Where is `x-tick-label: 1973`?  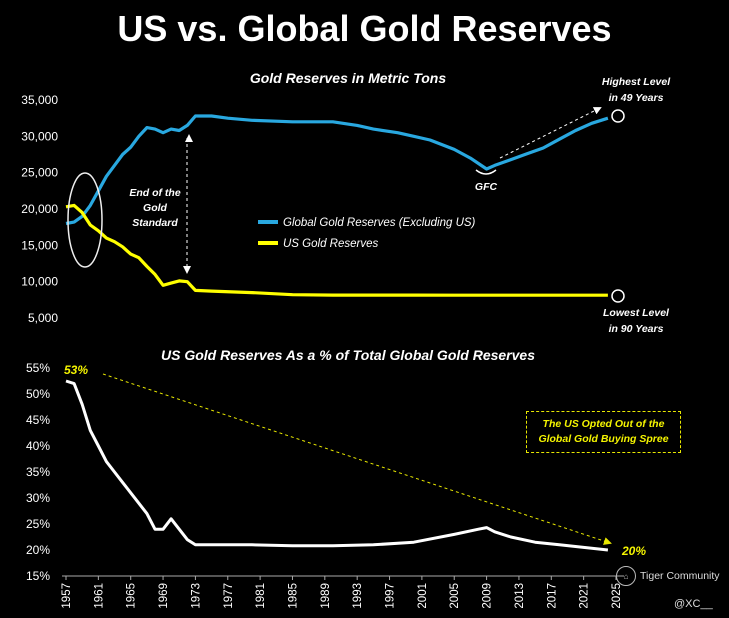
x-tick-label: 1973 is located at coordinates (196, 596).